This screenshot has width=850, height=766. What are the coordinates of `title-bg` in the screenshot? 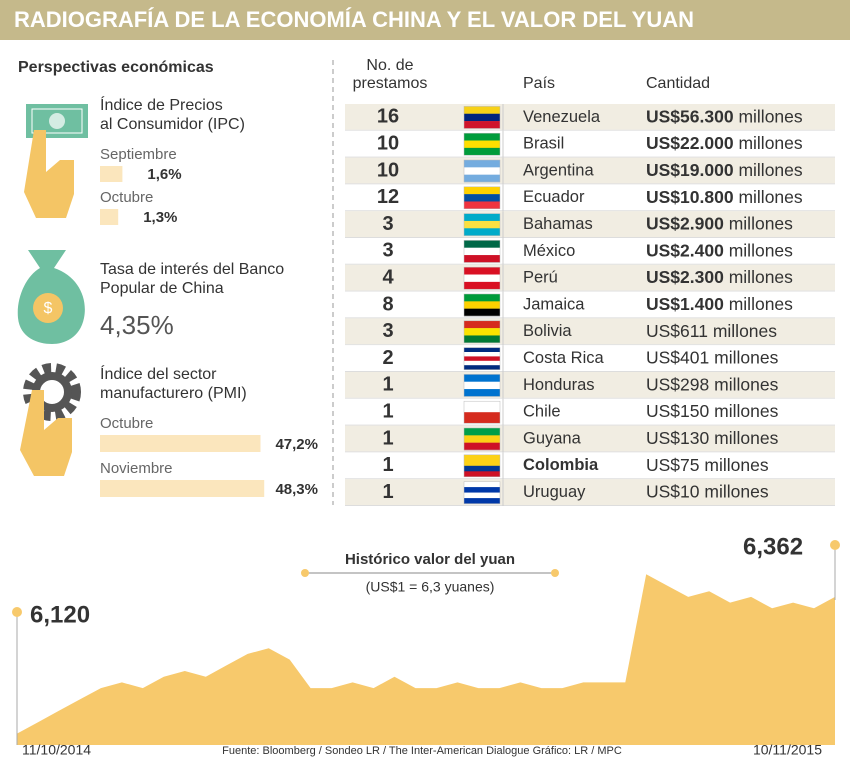 It's located at (430, 559).